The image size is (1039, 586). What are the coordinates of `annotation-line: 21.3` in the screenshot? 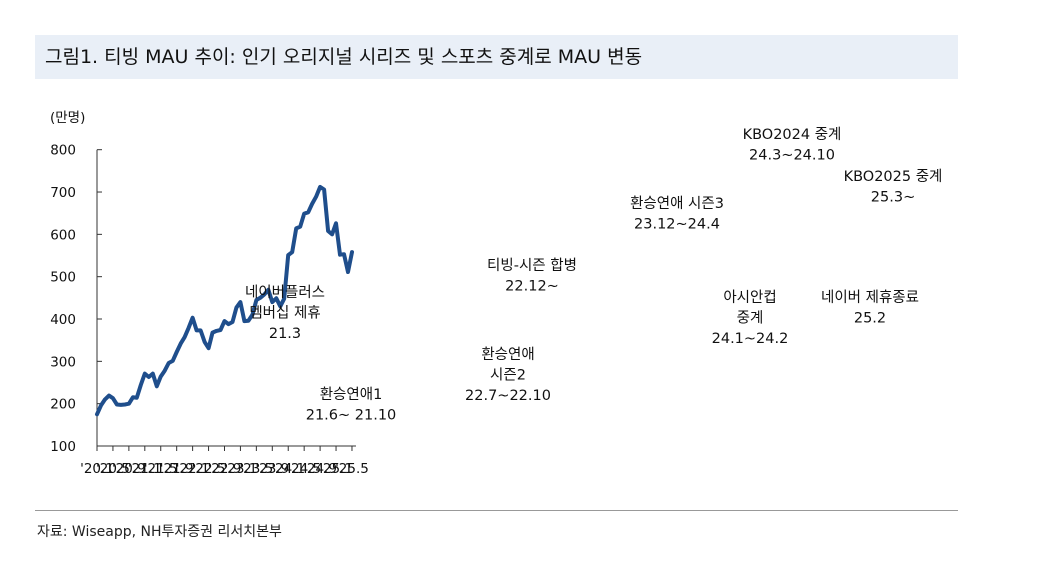 It's located at (285, 334).